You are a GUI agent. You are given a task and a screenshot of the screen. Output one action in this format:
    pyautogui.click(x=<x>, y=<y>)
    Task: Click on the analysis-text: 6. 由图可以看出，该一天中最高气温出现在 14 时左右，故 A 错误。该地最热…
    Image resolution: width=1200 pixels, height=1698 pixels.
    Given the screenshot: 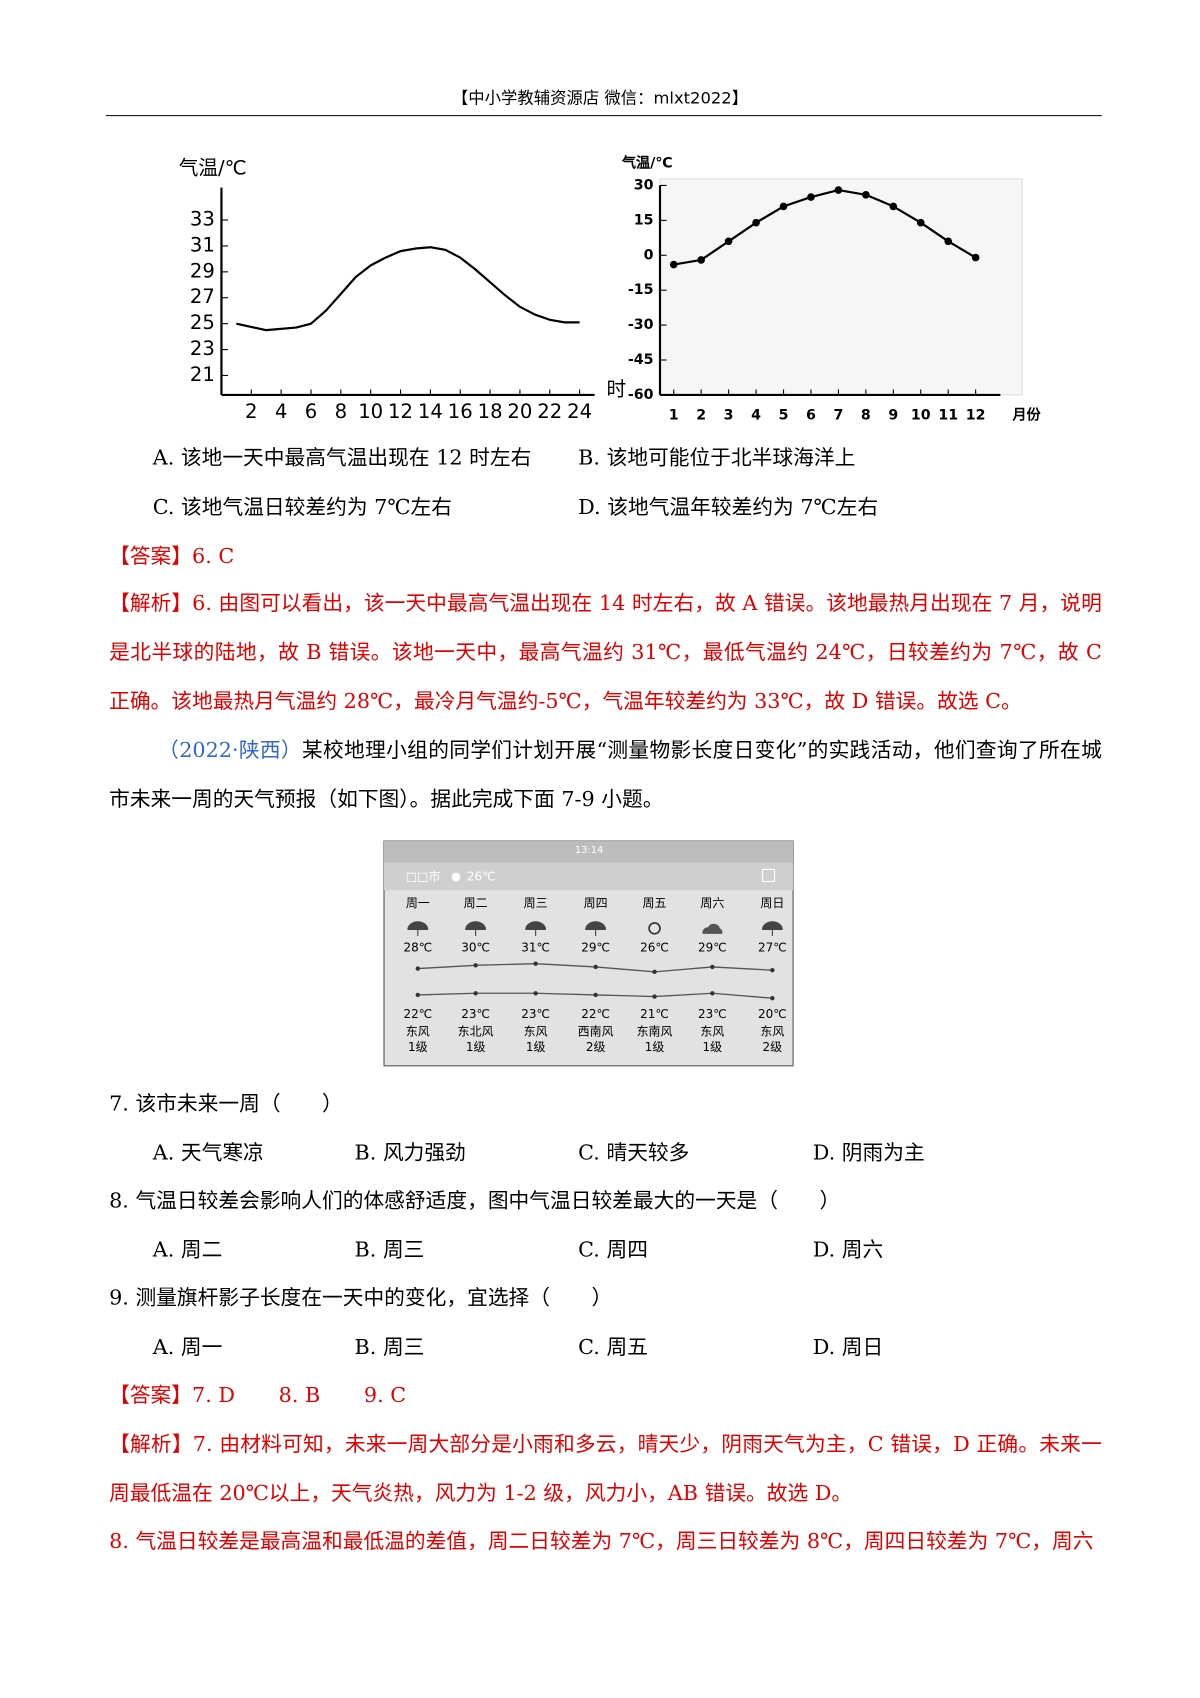 What is the action you would take?
    pyautogui.click(x=605, y=652)
    